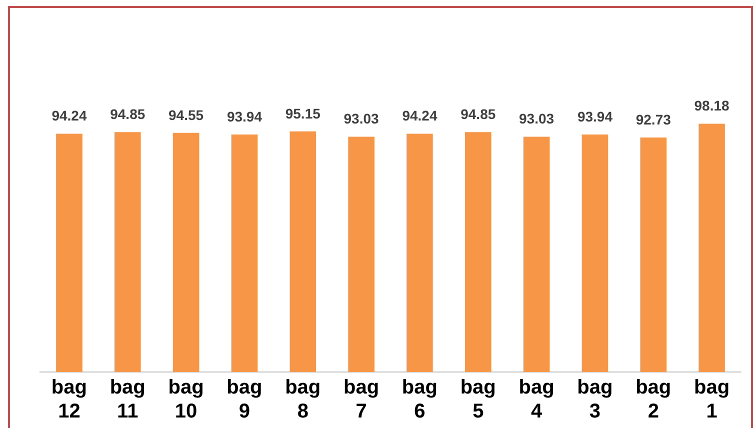 This screenshot has width=755, height=428. What do you see at coordinates (595, 399) in the screenshot?
I see `x-tick-label: bag 3` at bounding box center [595, 399].